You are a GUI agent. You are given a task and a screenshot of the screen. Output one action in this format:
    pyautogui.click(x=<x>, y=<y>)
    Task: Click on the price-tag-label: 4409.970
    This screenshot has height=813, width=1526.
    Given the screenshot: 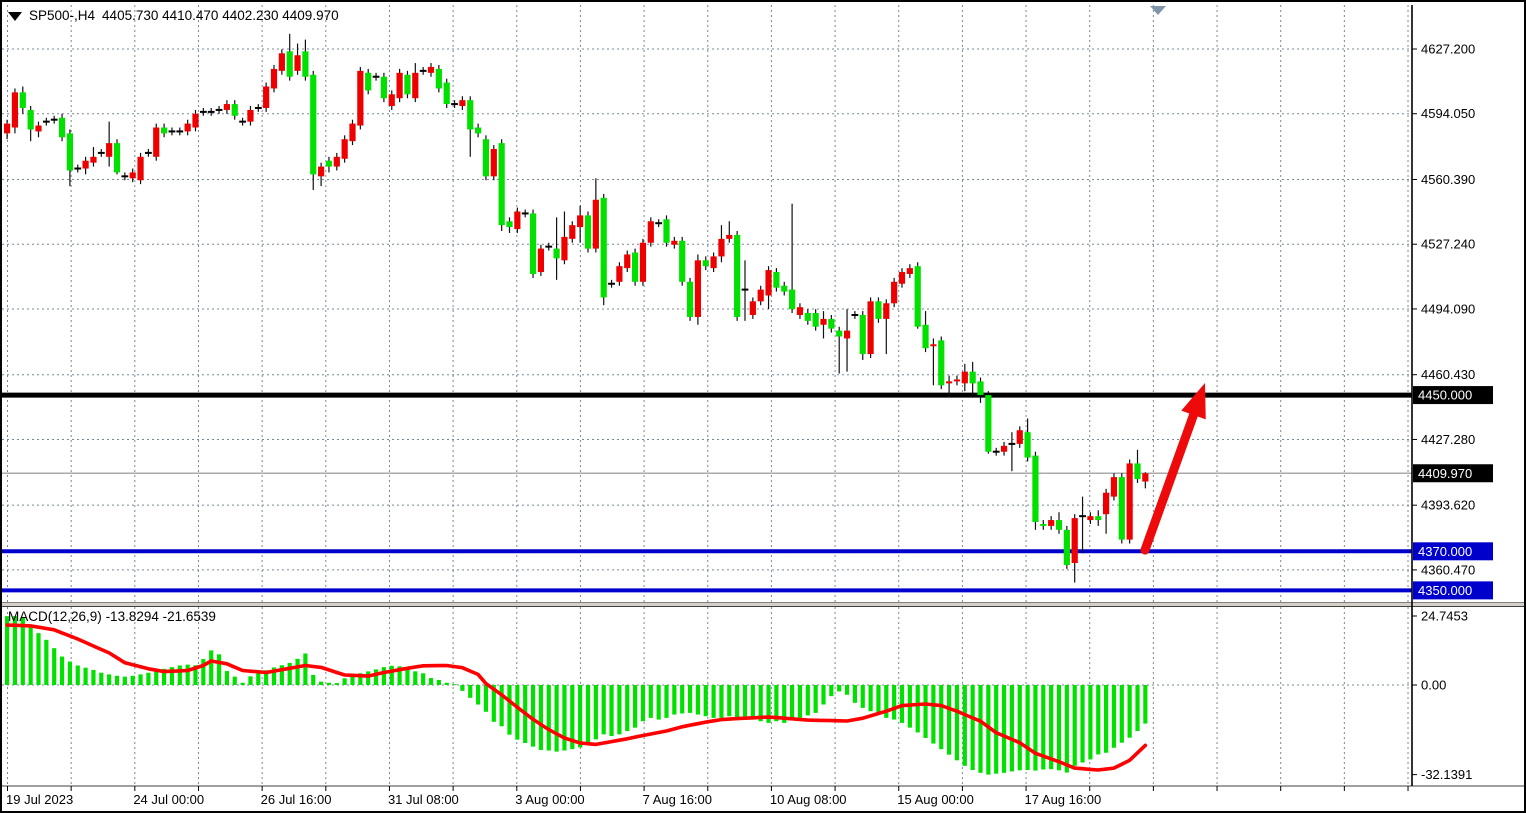 What is the action you would take?
    pyautogui.click(x=1445, y=473)
    